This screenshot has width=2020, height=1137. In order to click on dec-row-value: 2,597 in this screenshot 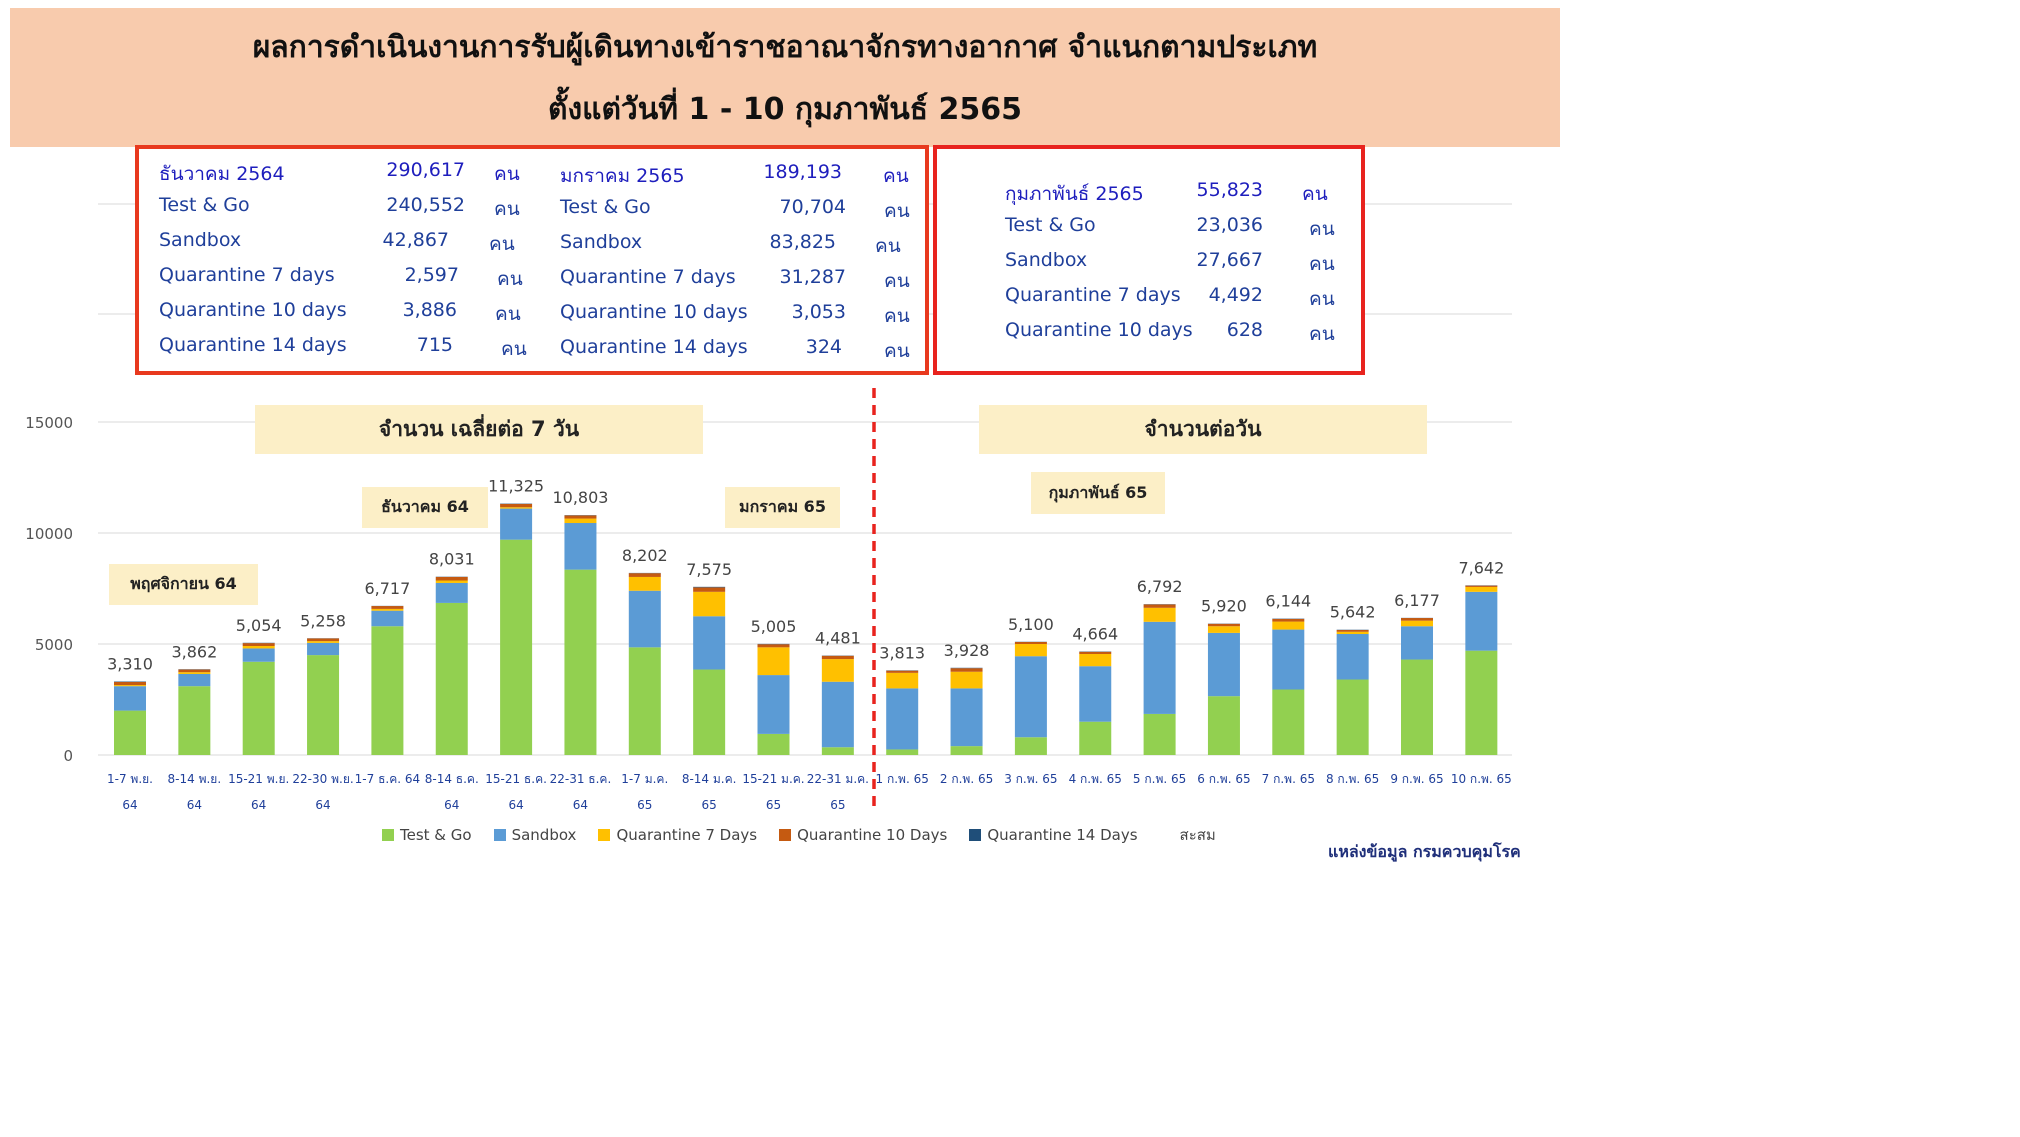, I will do `click(431, 275)`.